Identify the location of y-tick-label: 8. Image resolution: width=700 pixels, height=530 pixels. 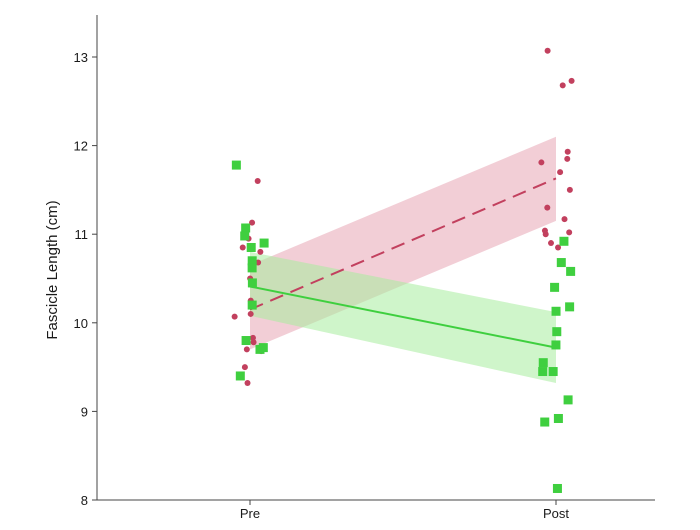
(84, 500).